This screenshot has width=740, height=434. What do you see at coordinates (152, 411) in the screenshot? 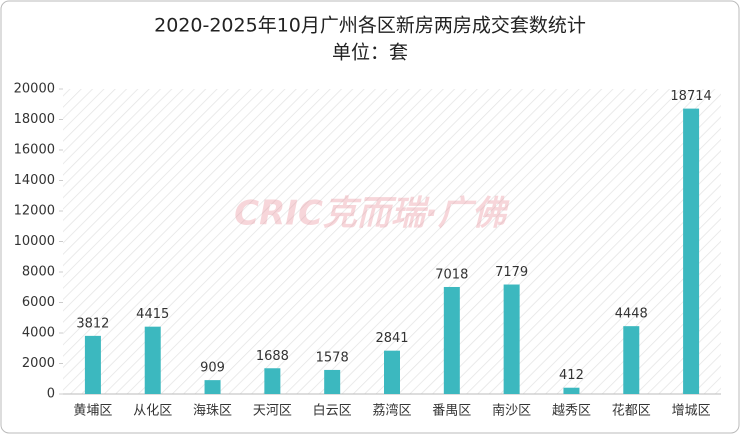
I see `x-tick-label: 从化区` at bounding box center [152, 411].